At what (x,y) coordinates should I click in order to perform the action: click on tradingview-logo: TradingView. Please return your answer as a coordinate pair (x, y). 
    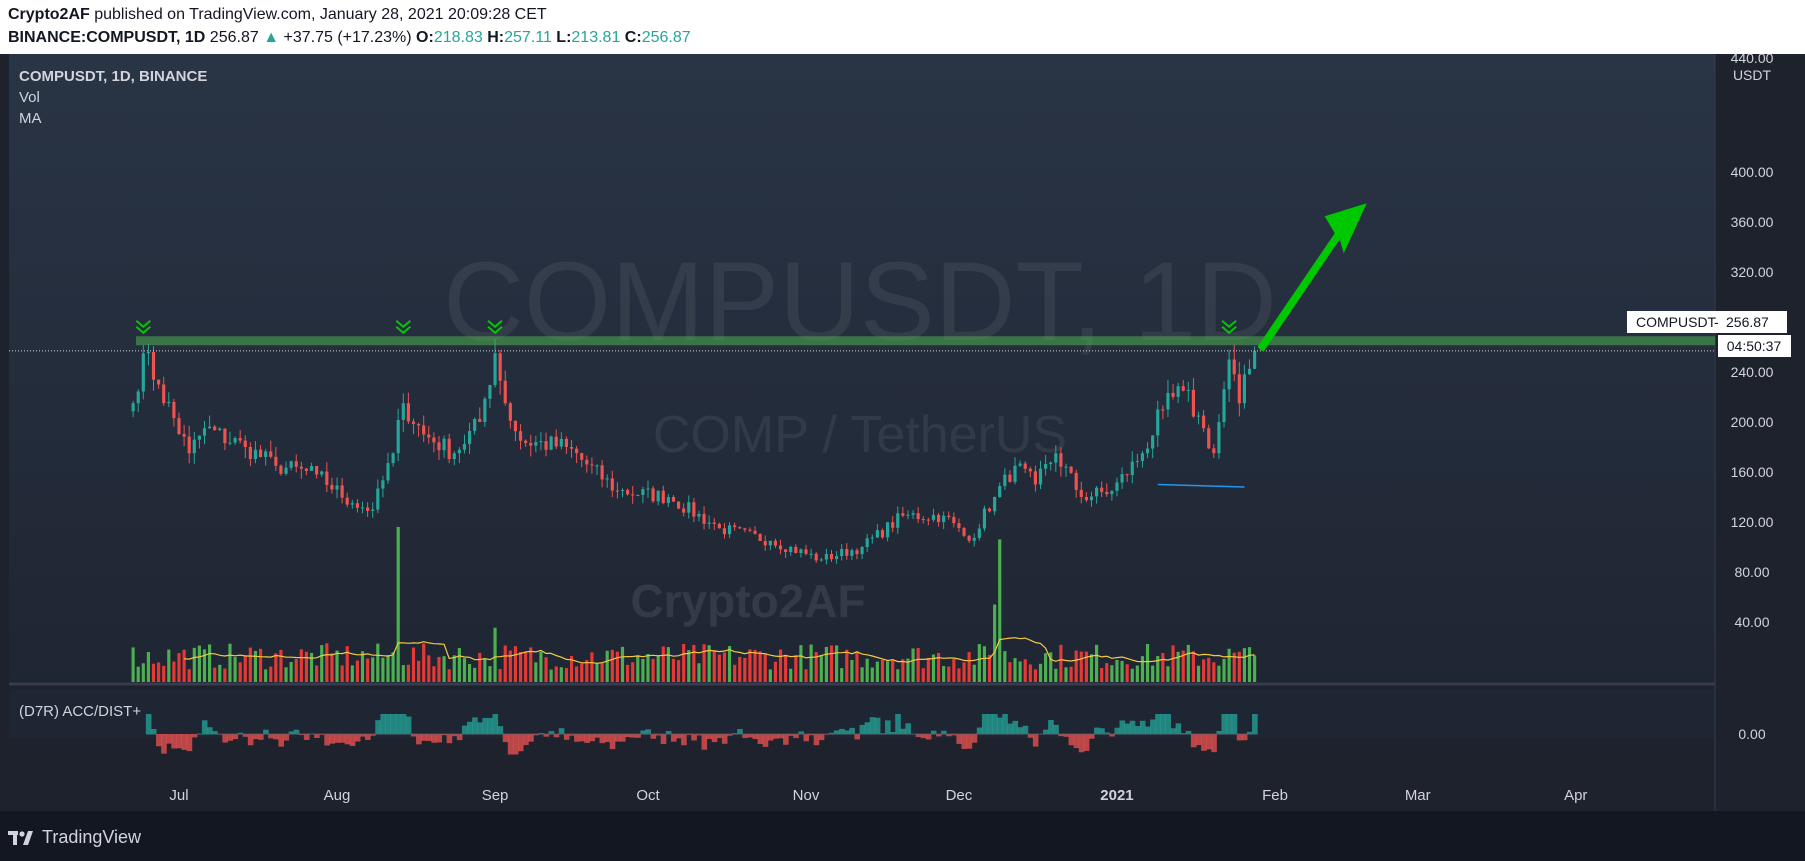
    Looking at the image, I should click on (74, 837).